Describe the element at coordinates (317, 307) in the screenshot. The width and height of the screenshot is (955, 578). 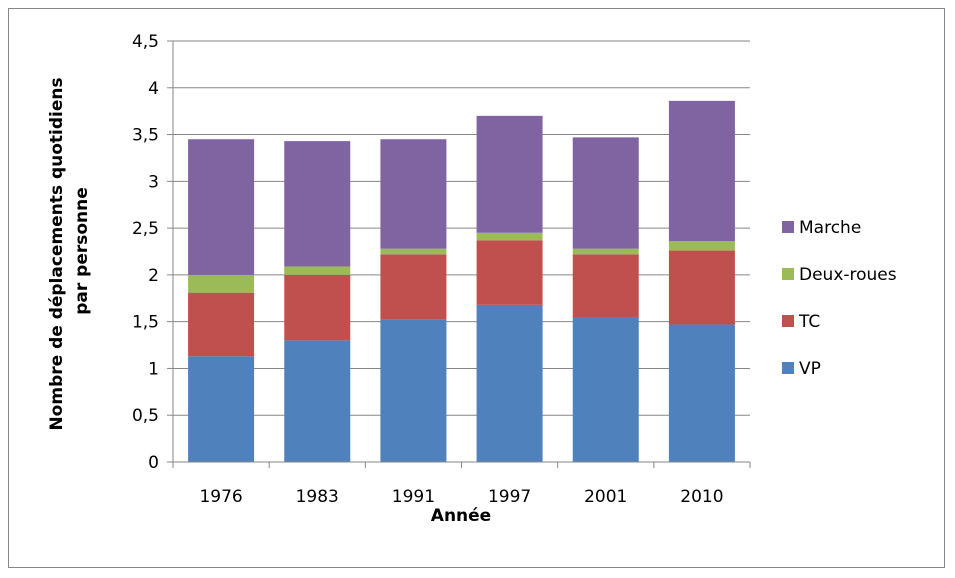
I see `bar-tc-1983` at that location.